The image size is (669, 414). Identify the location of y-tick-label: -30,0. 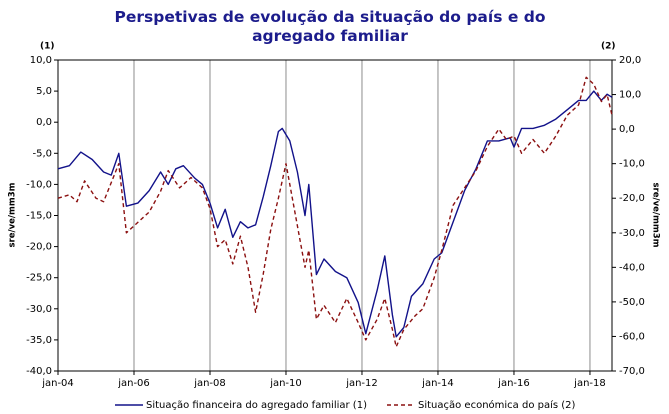
(39, 309).